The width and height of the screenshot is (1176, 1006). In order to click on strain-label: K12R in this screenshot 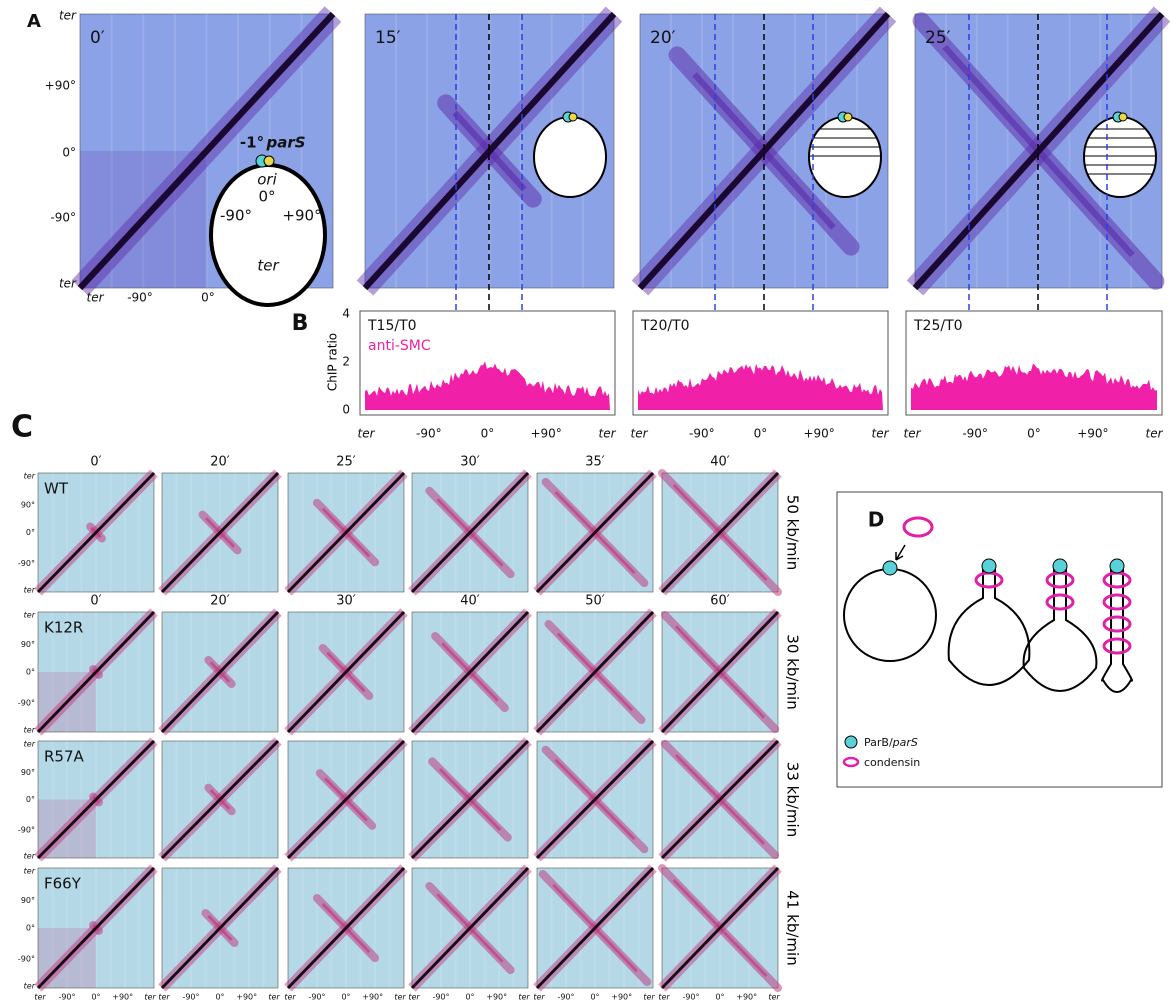, I will do `click(63, 628)`.